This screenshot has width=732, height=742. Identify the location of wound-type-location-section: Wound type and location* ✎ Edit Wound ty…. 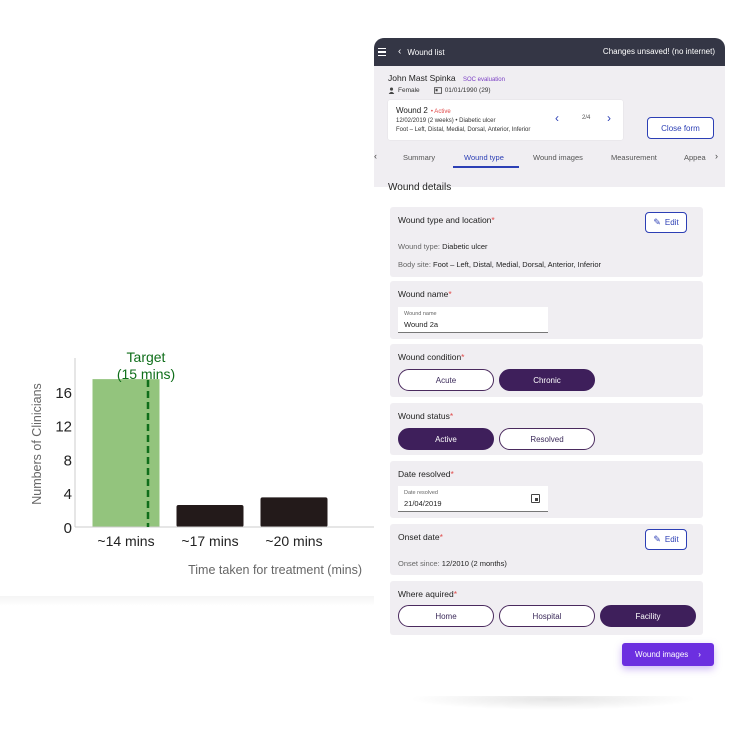
(546, 242).